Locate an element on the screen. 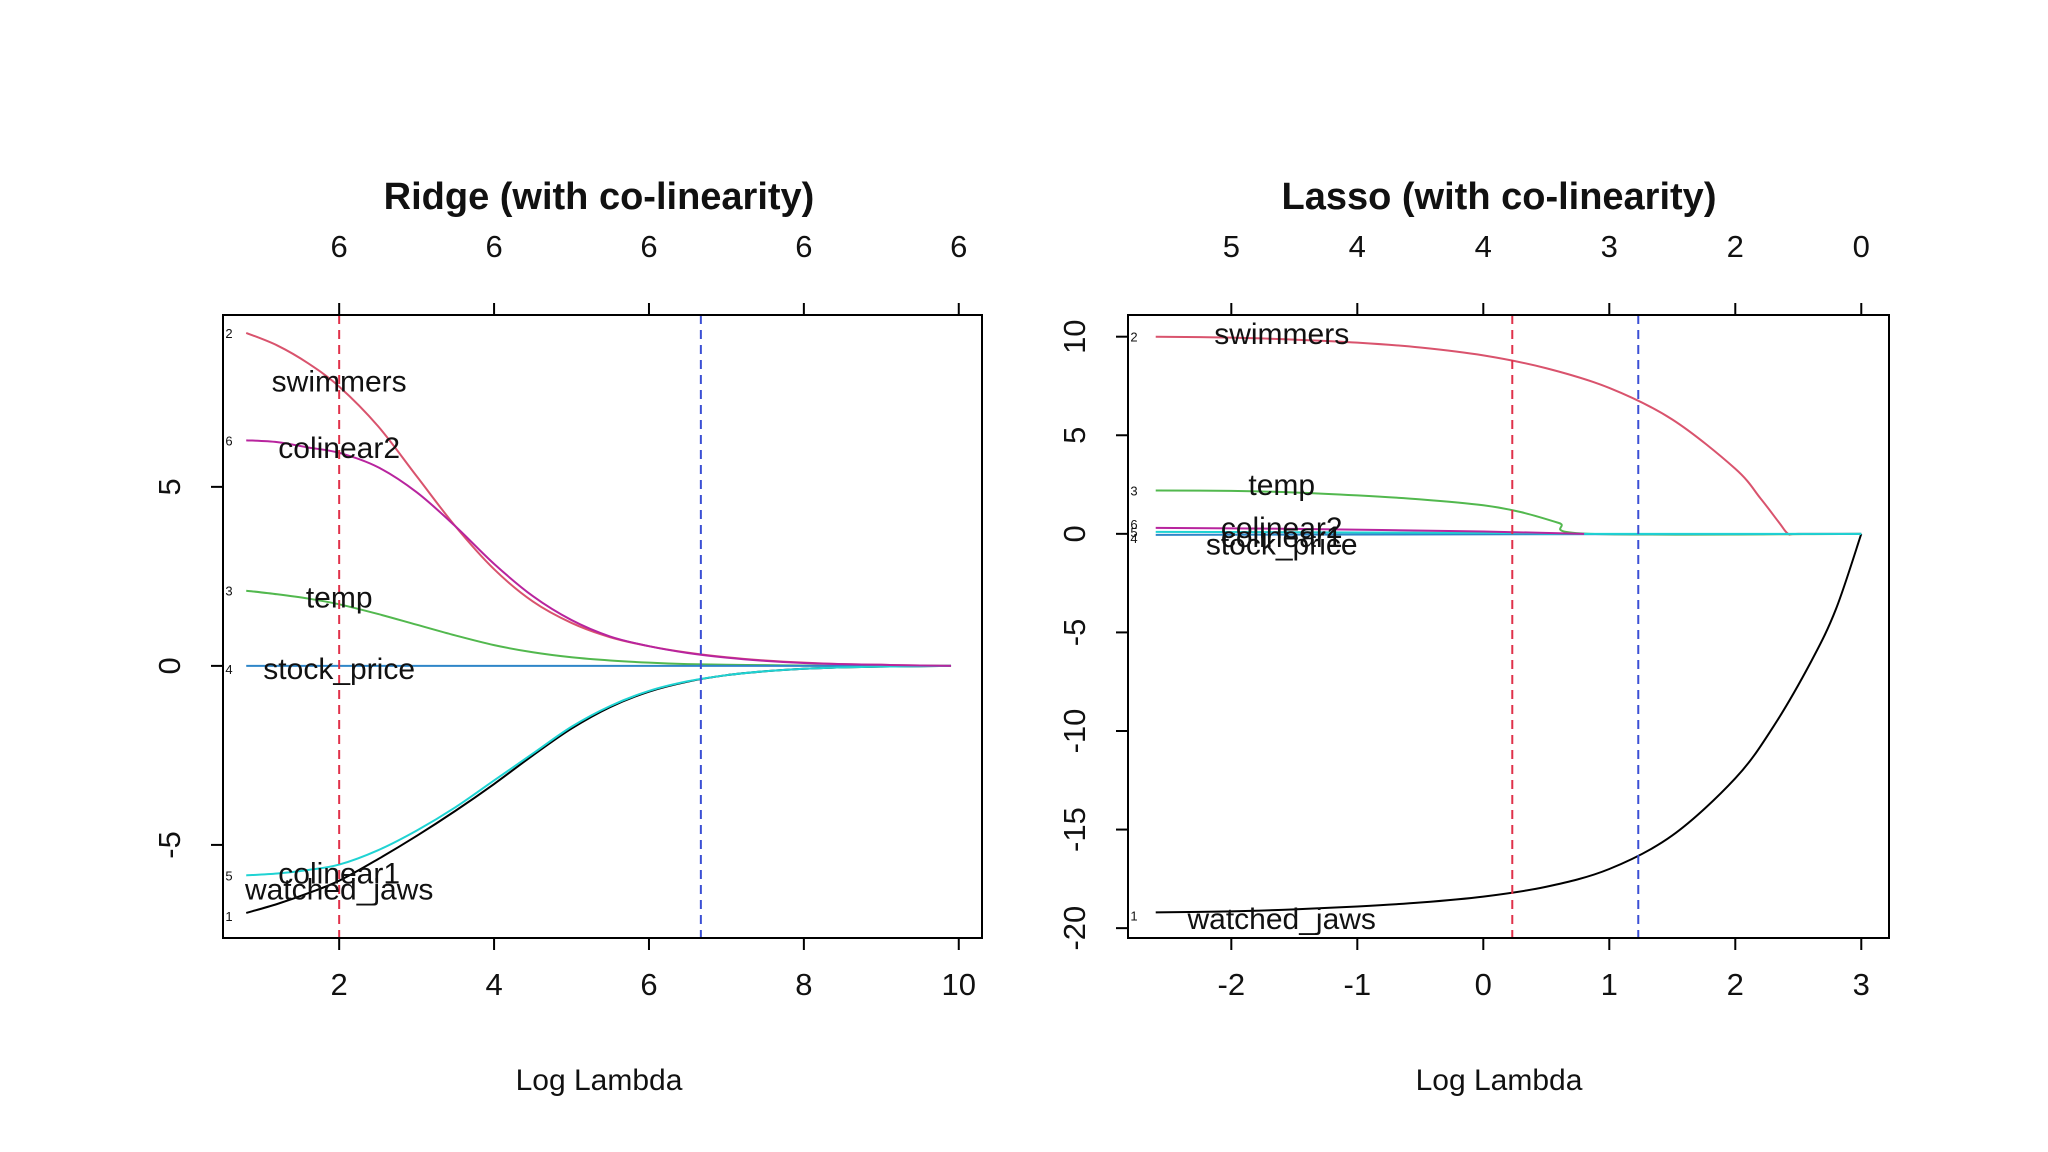 The image size is (2048, 1152). ridge-x-tick-label: 8 is located at coordinates (803, 984).